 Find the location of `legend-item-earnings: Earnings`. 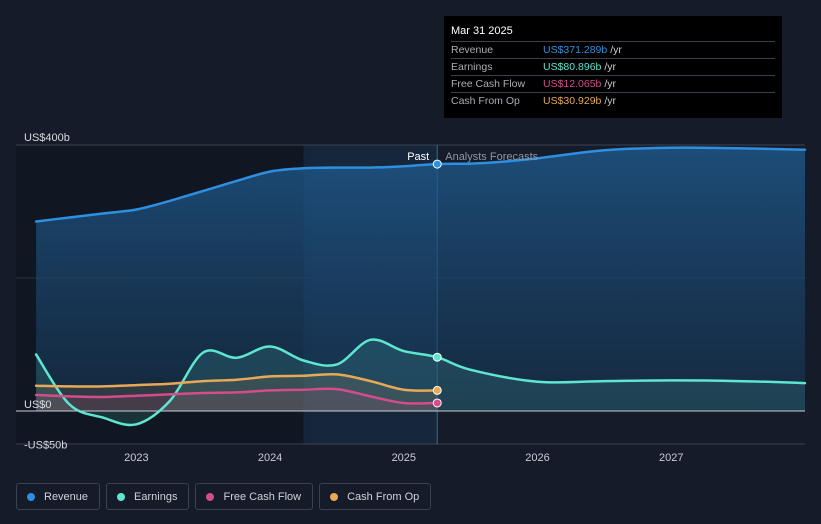

legend-item-earnings: Earnings is located at coordinates (148, 496).